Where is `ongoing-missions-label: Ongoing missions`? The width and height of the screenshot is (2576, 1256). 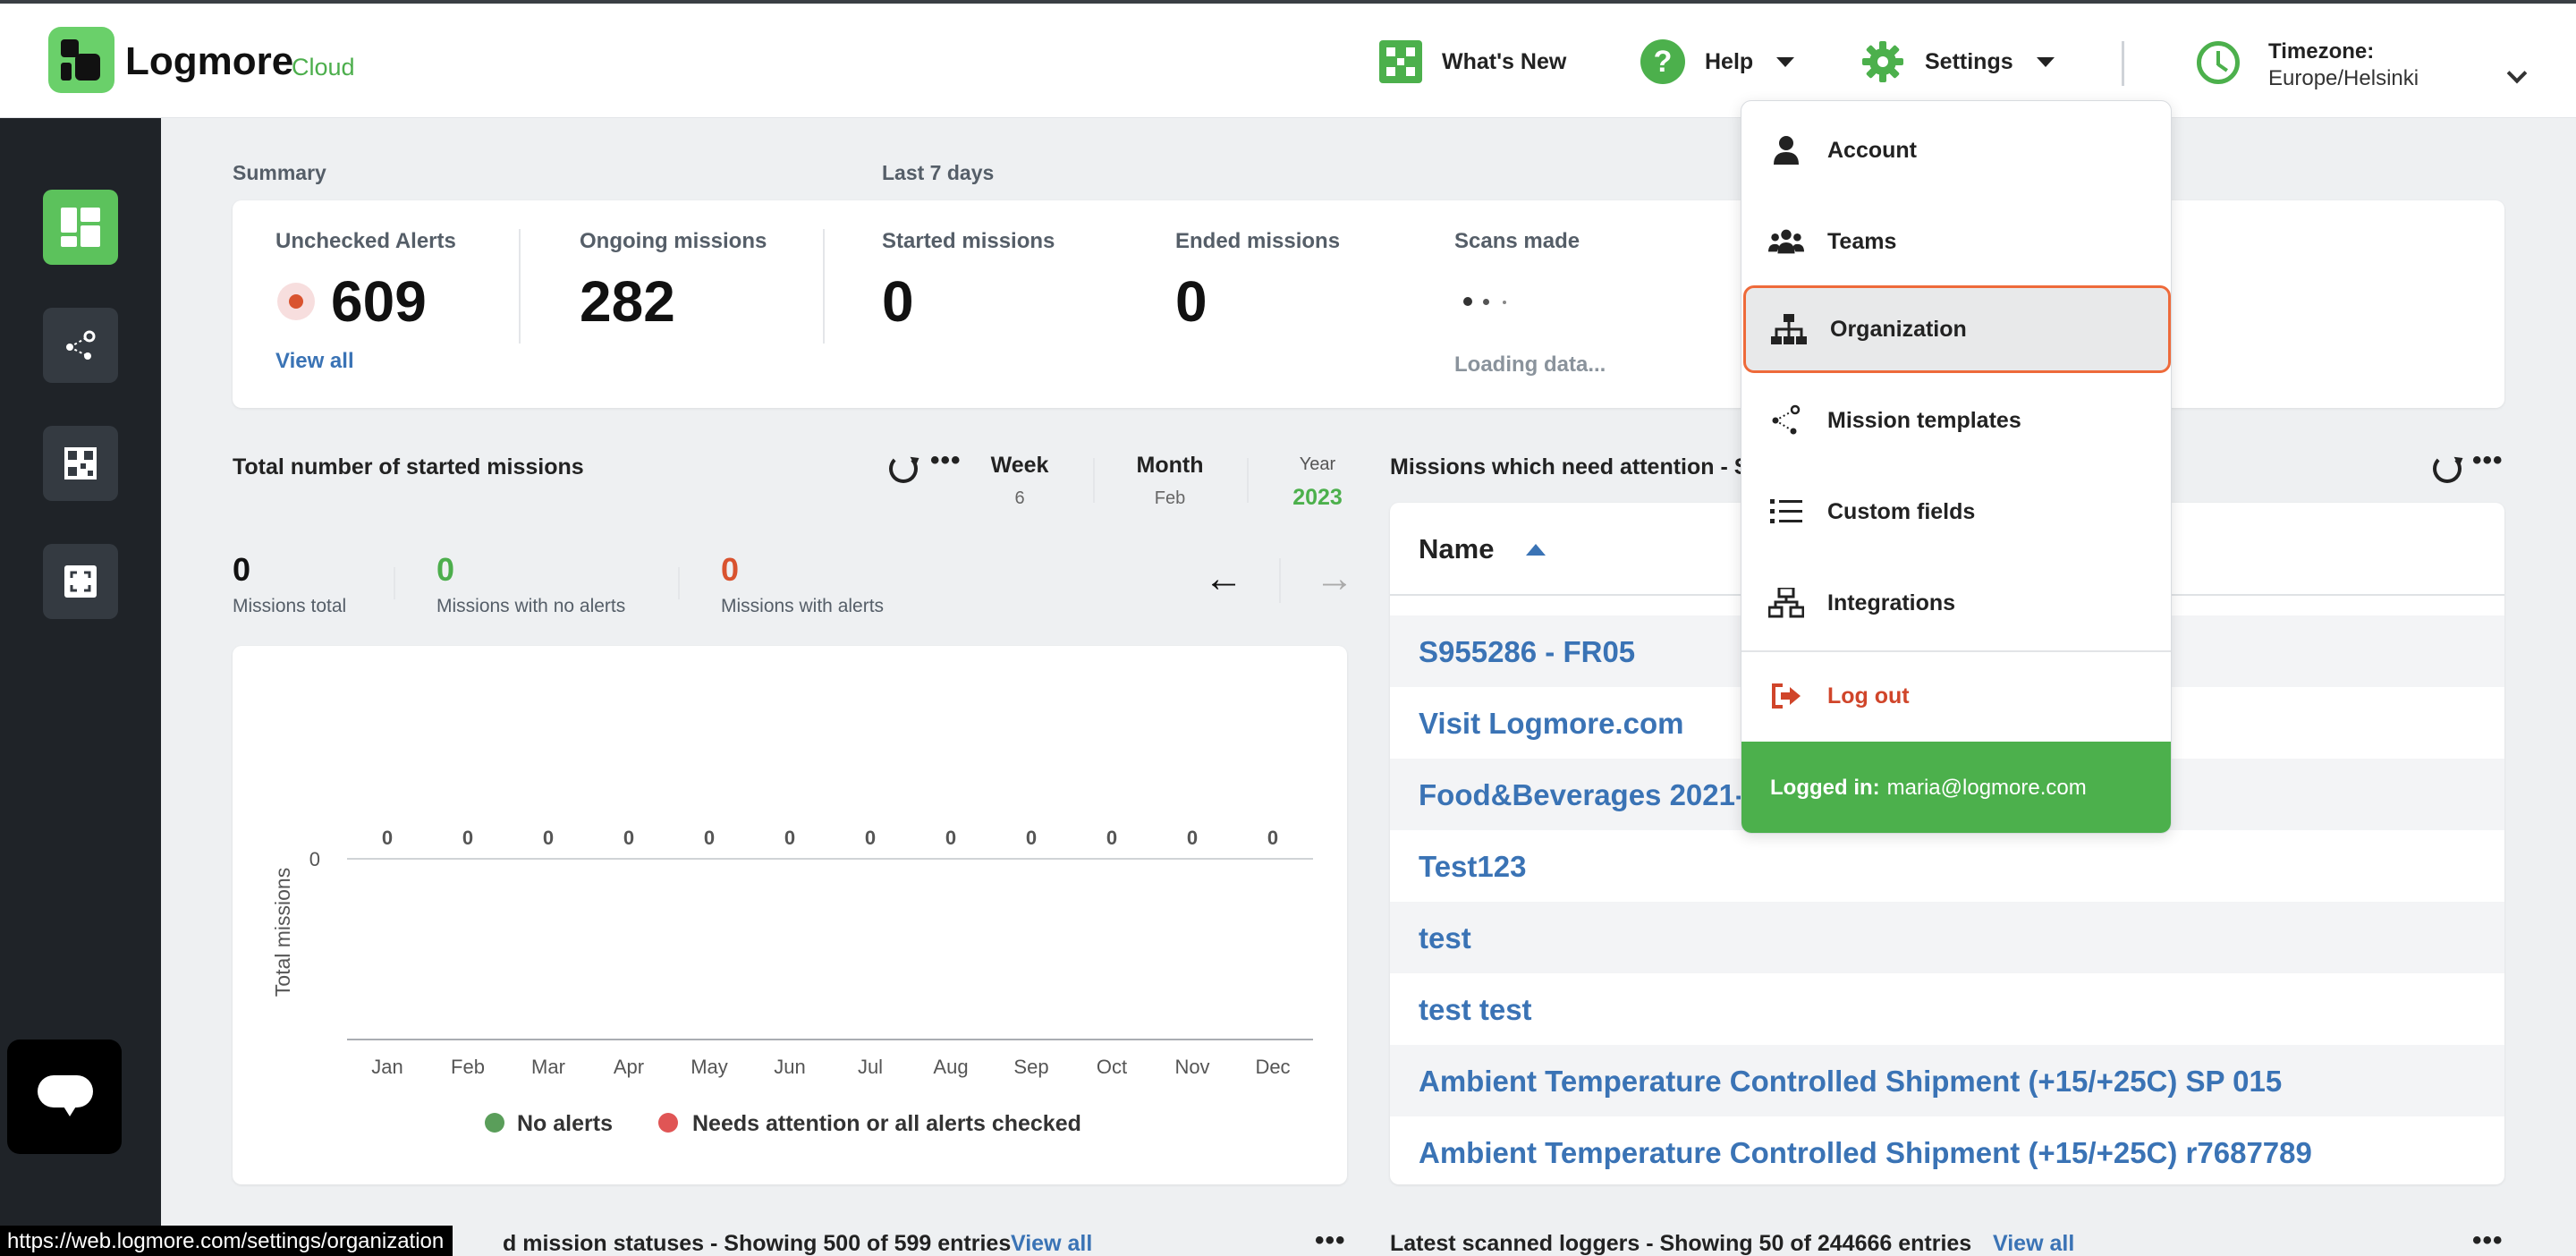 ongoing-missions-label: Ongoing missions is located at coordinates (673, 241).